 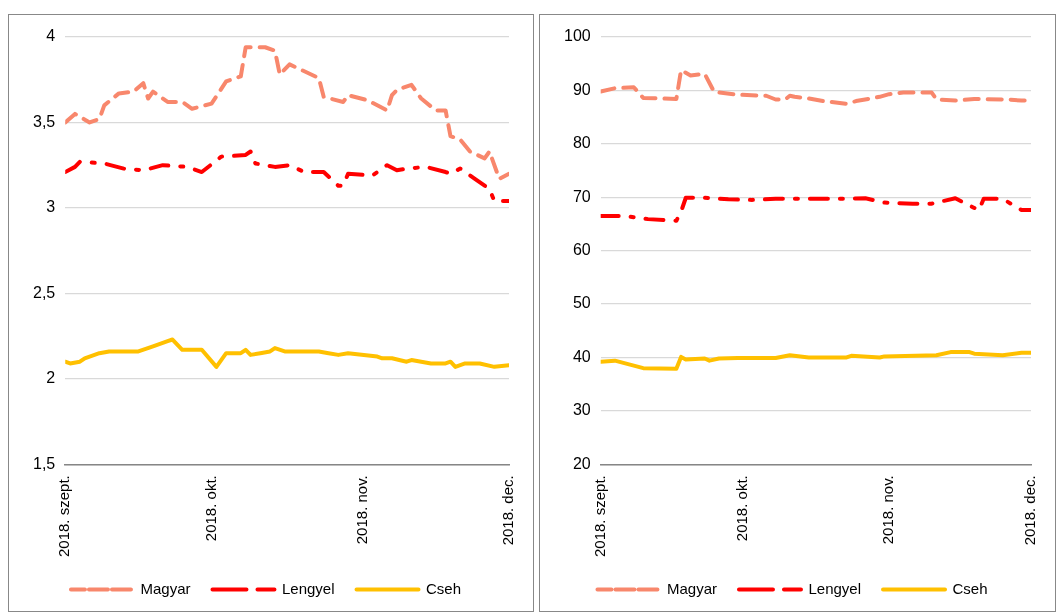 What do you see at coordinates (51, 36) in the screenshot?
I see `y-tick-label: 4` at bounding box center [51, 36].